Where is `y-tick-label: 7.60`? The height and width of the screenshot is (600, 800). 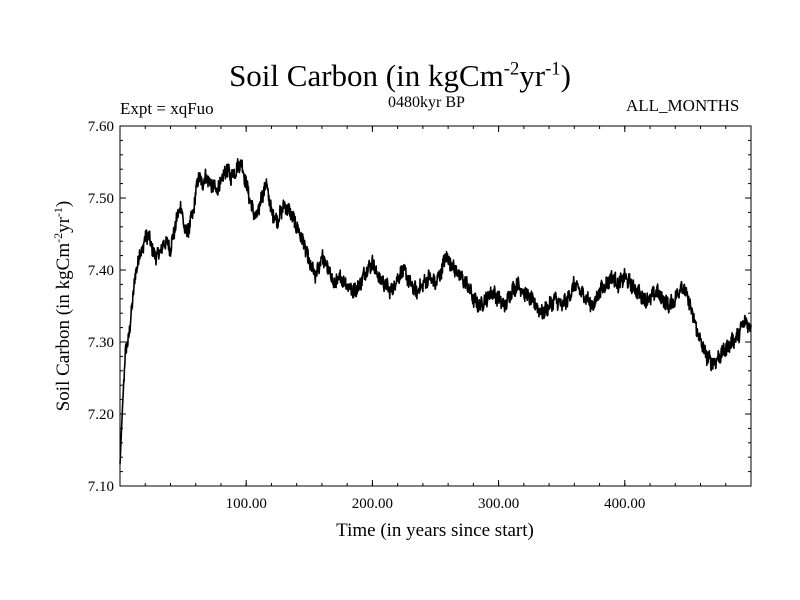 y-tick-label: 7.60 is located at coordinates (101, 127).